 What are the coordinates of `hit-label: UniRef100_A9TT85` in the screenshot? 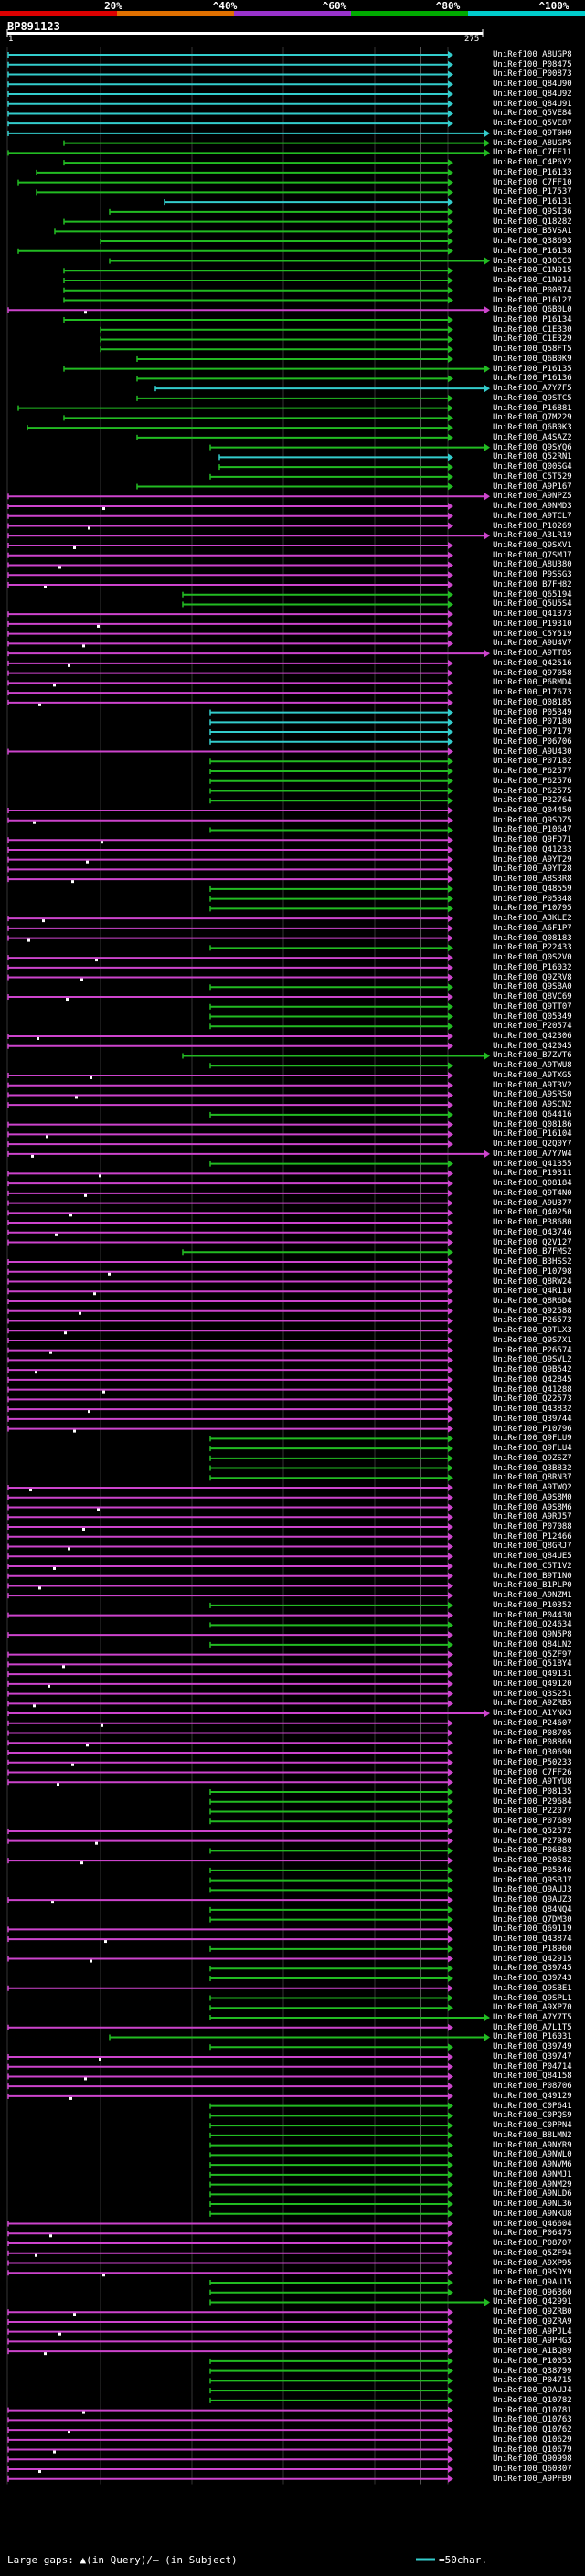 It's located at (533, 654).